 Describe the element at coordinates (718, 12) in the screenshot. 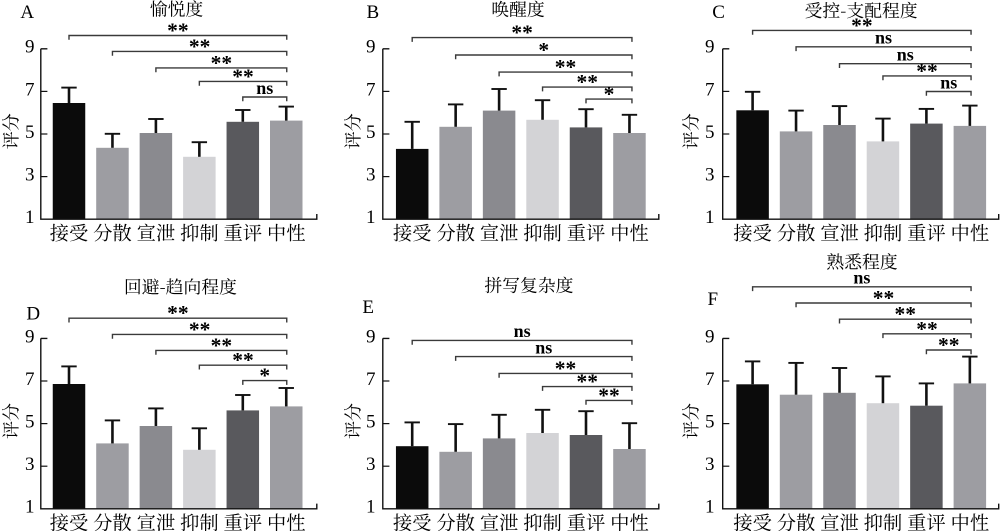

I see `svg-text: C` at that location.